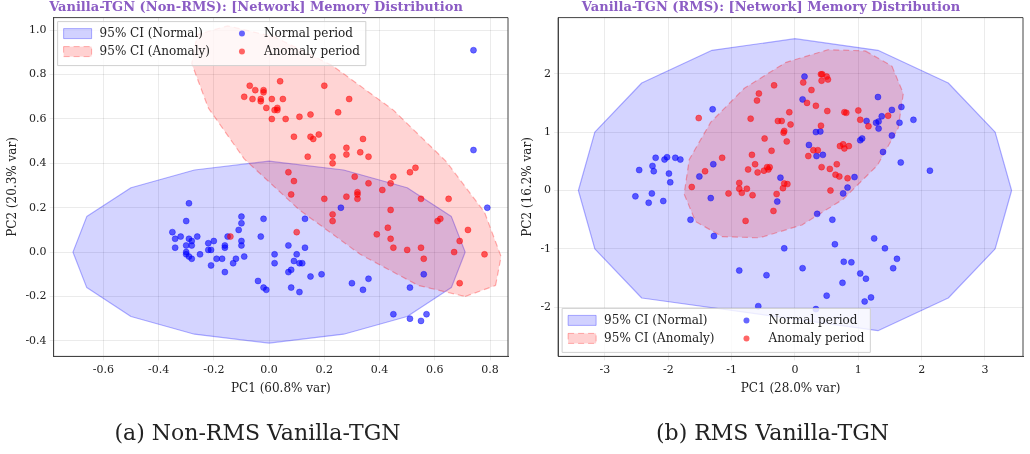 Image resolution: width=1030 pixels, height=454 pixels. What do you see at coordinates (280, 387) in the screenshot?
I see `x-axis-title: PC1 (60.8% var)` at bounding box center [280, 387].